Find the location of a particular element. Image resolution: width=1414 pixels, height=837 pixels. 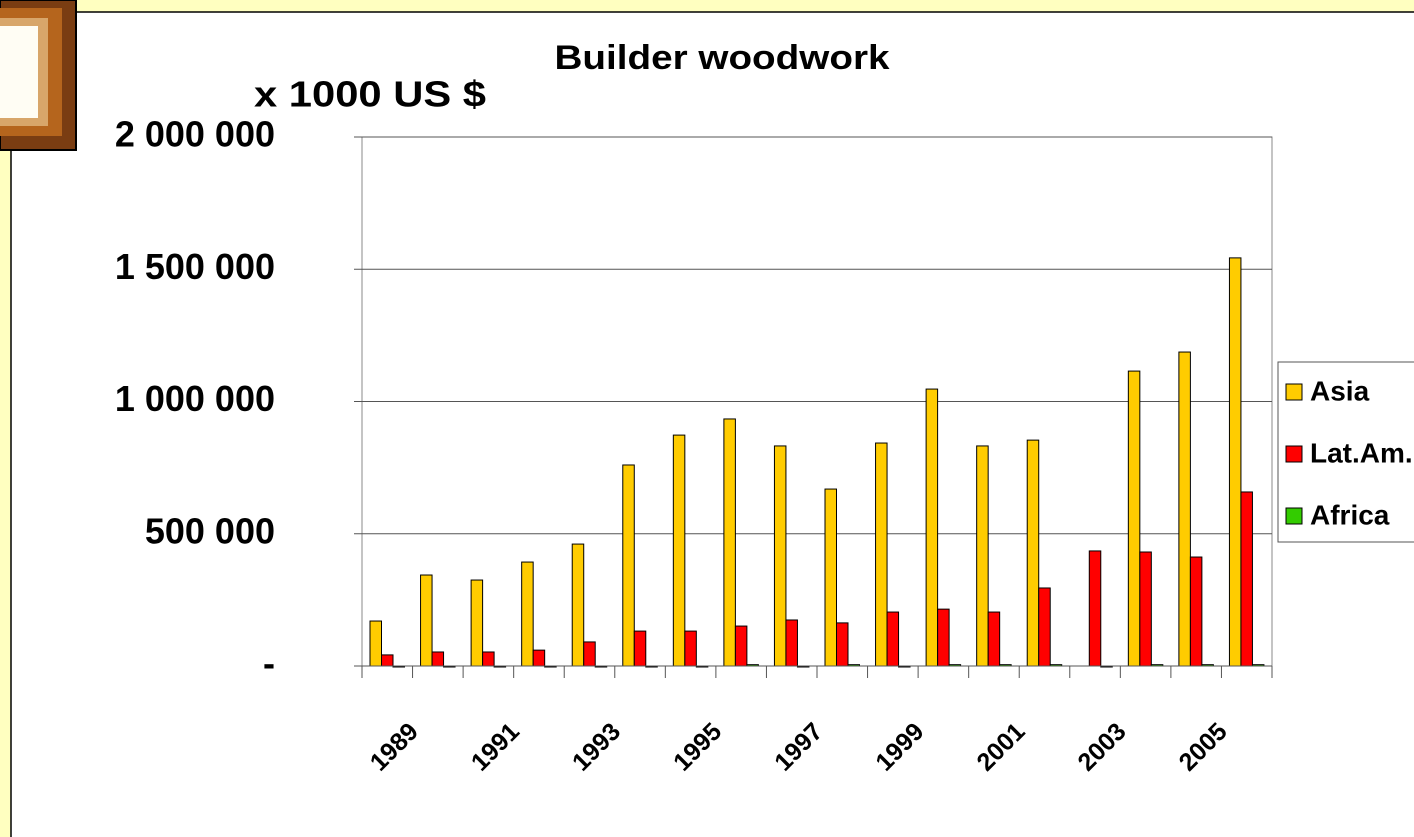

x-tick-label: 1993 is located at coordinates (596, 746).